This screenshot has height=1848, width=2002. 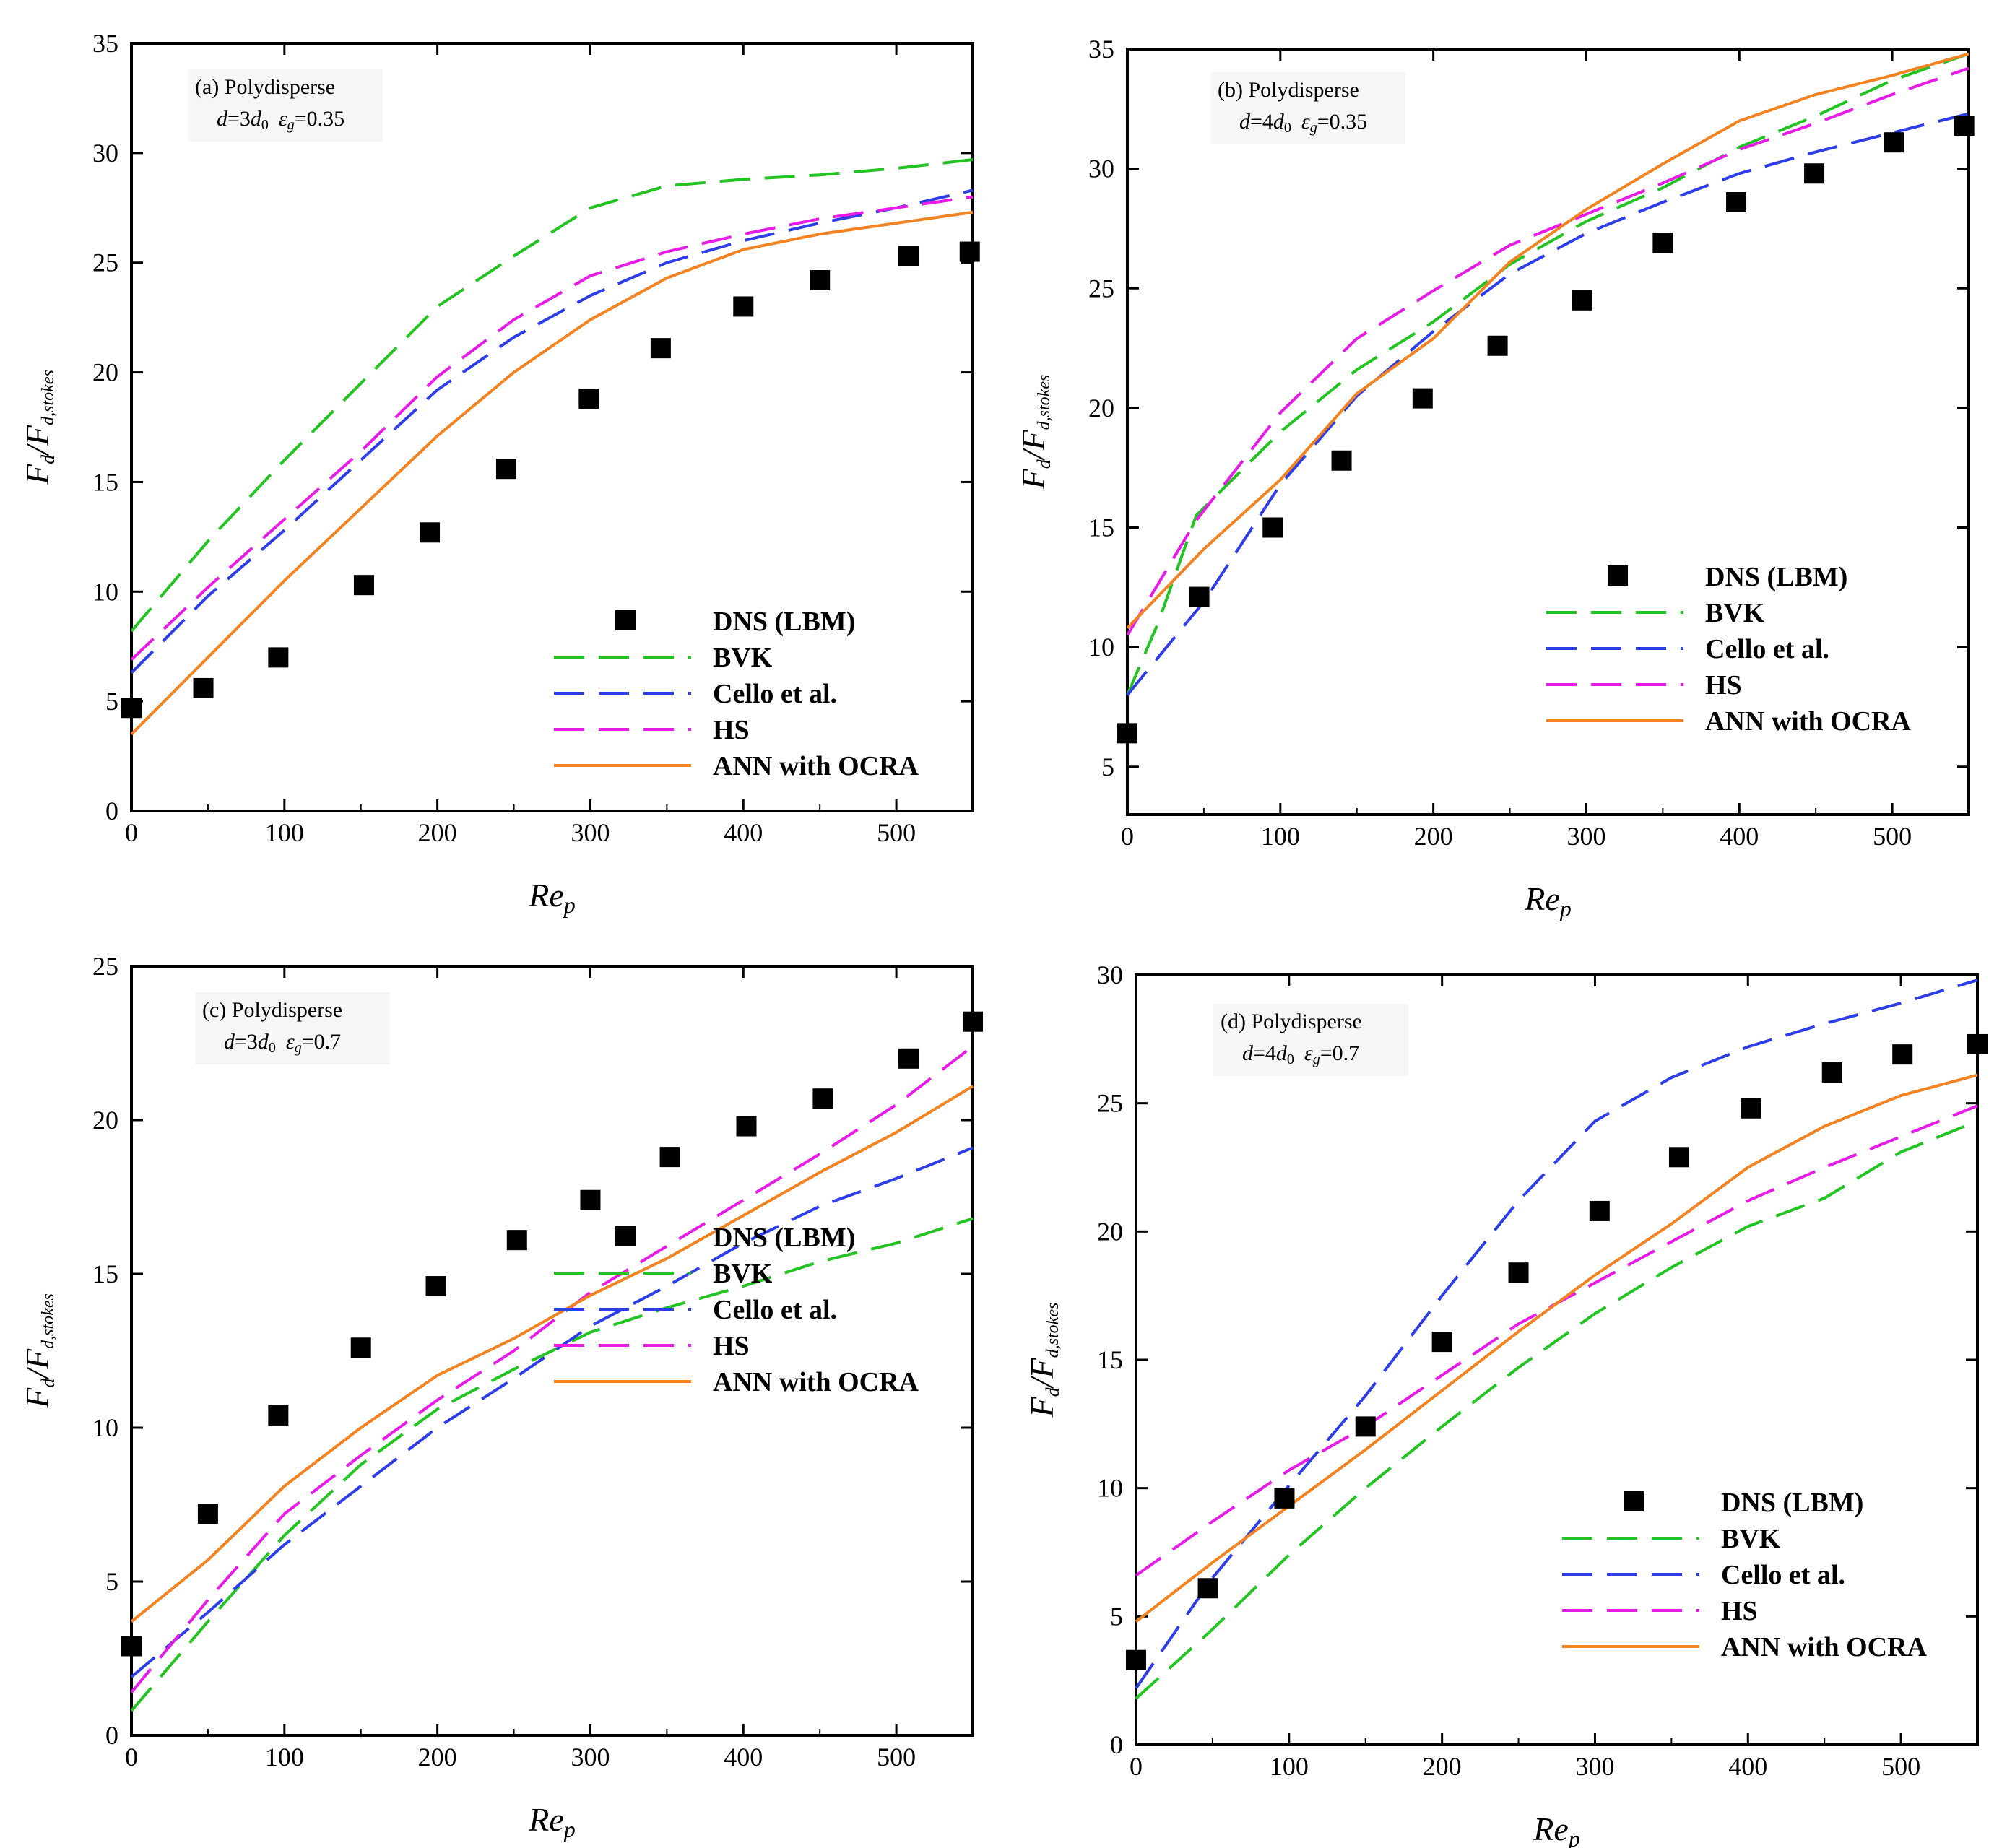 What do you see at coordinates (280, 120) in the screenshot?
I see `panel-a-annotation-params: d=3d0 εg=0.35` at bounding box center [280, 120].